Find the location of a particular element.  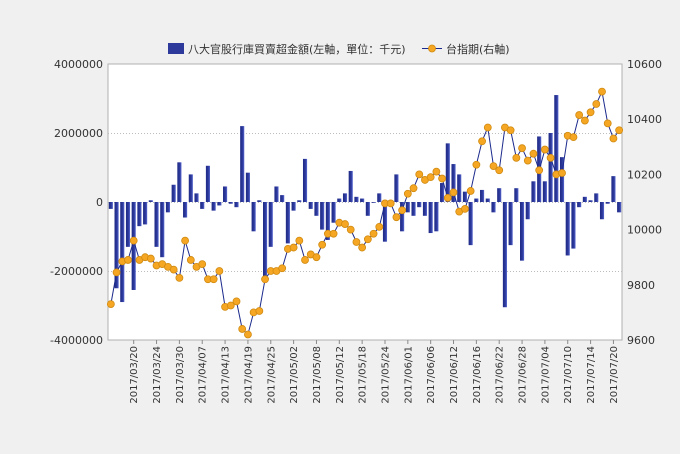

left-tick-label-3: -2000000 is located at coordinates (76, 271).